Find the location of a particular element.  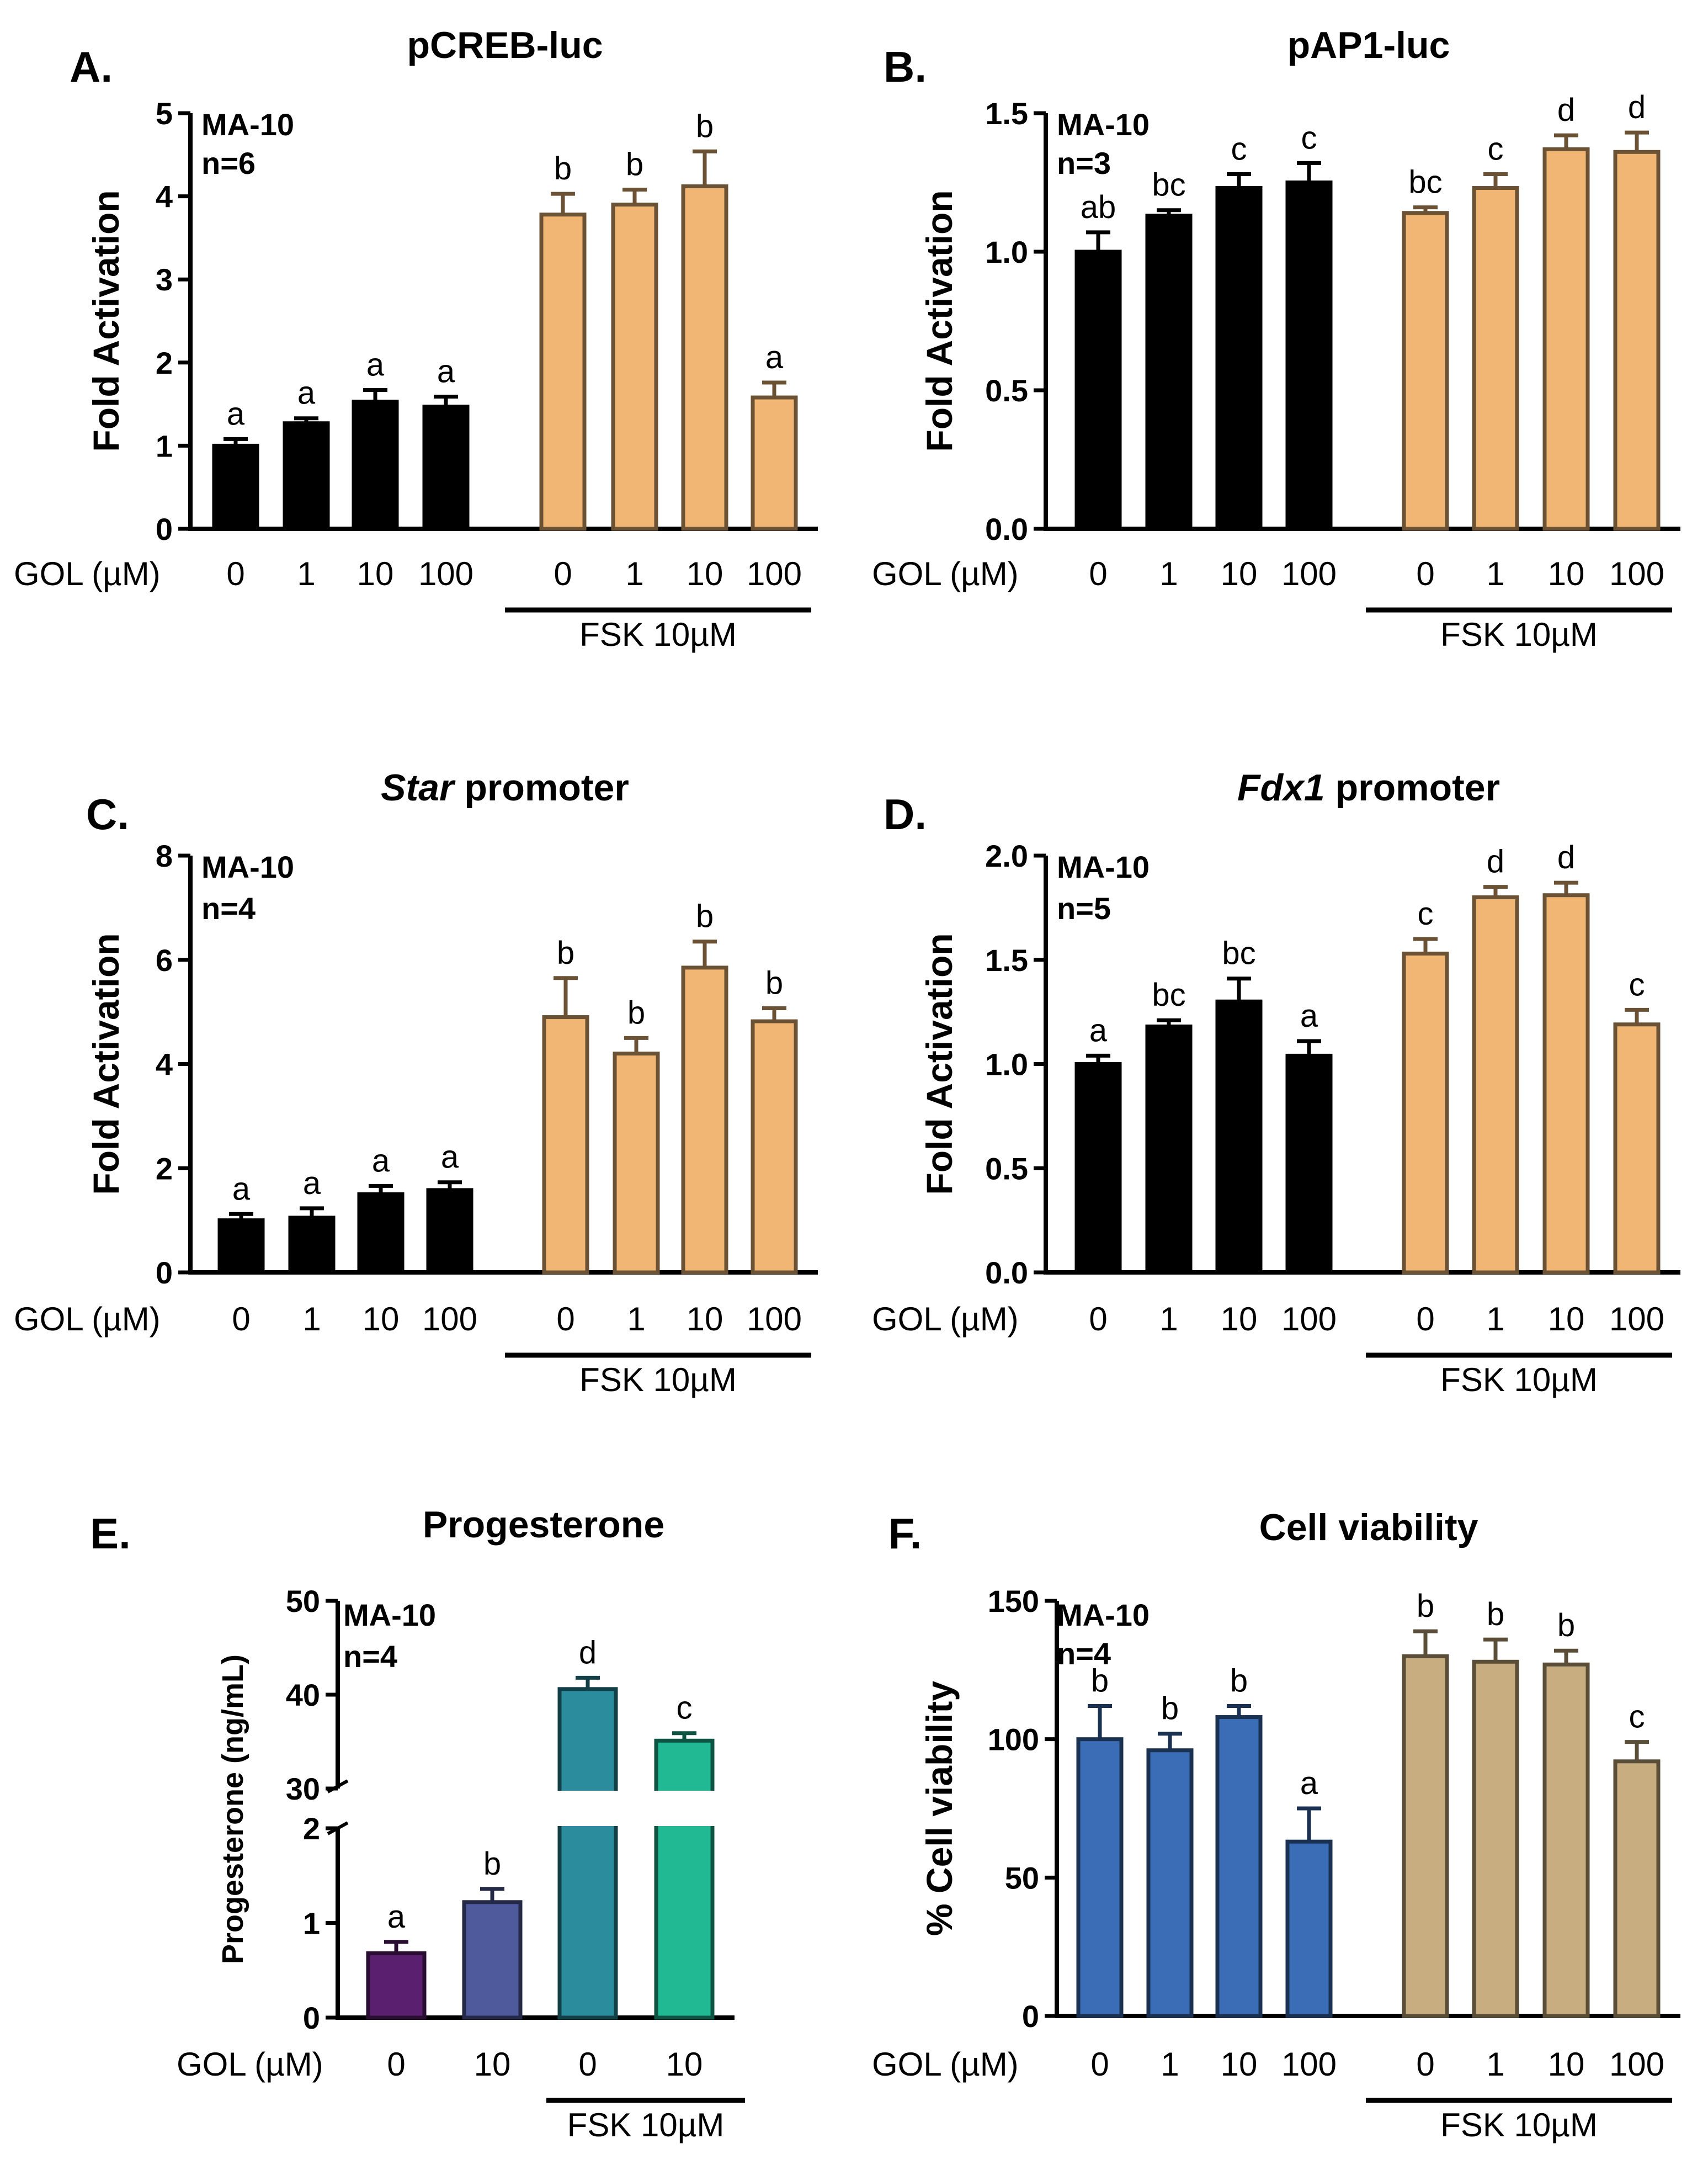

y-tick-label: 0.0 is located at coordinates (1007, 529).